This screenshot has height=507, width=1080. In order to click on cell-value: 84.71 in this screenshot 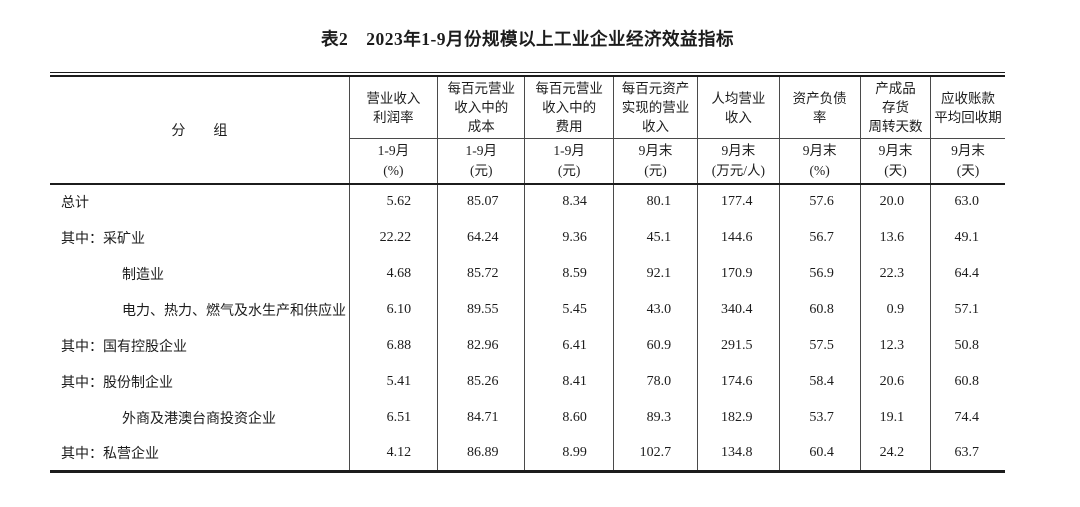, I will do `click(481, 417)`.